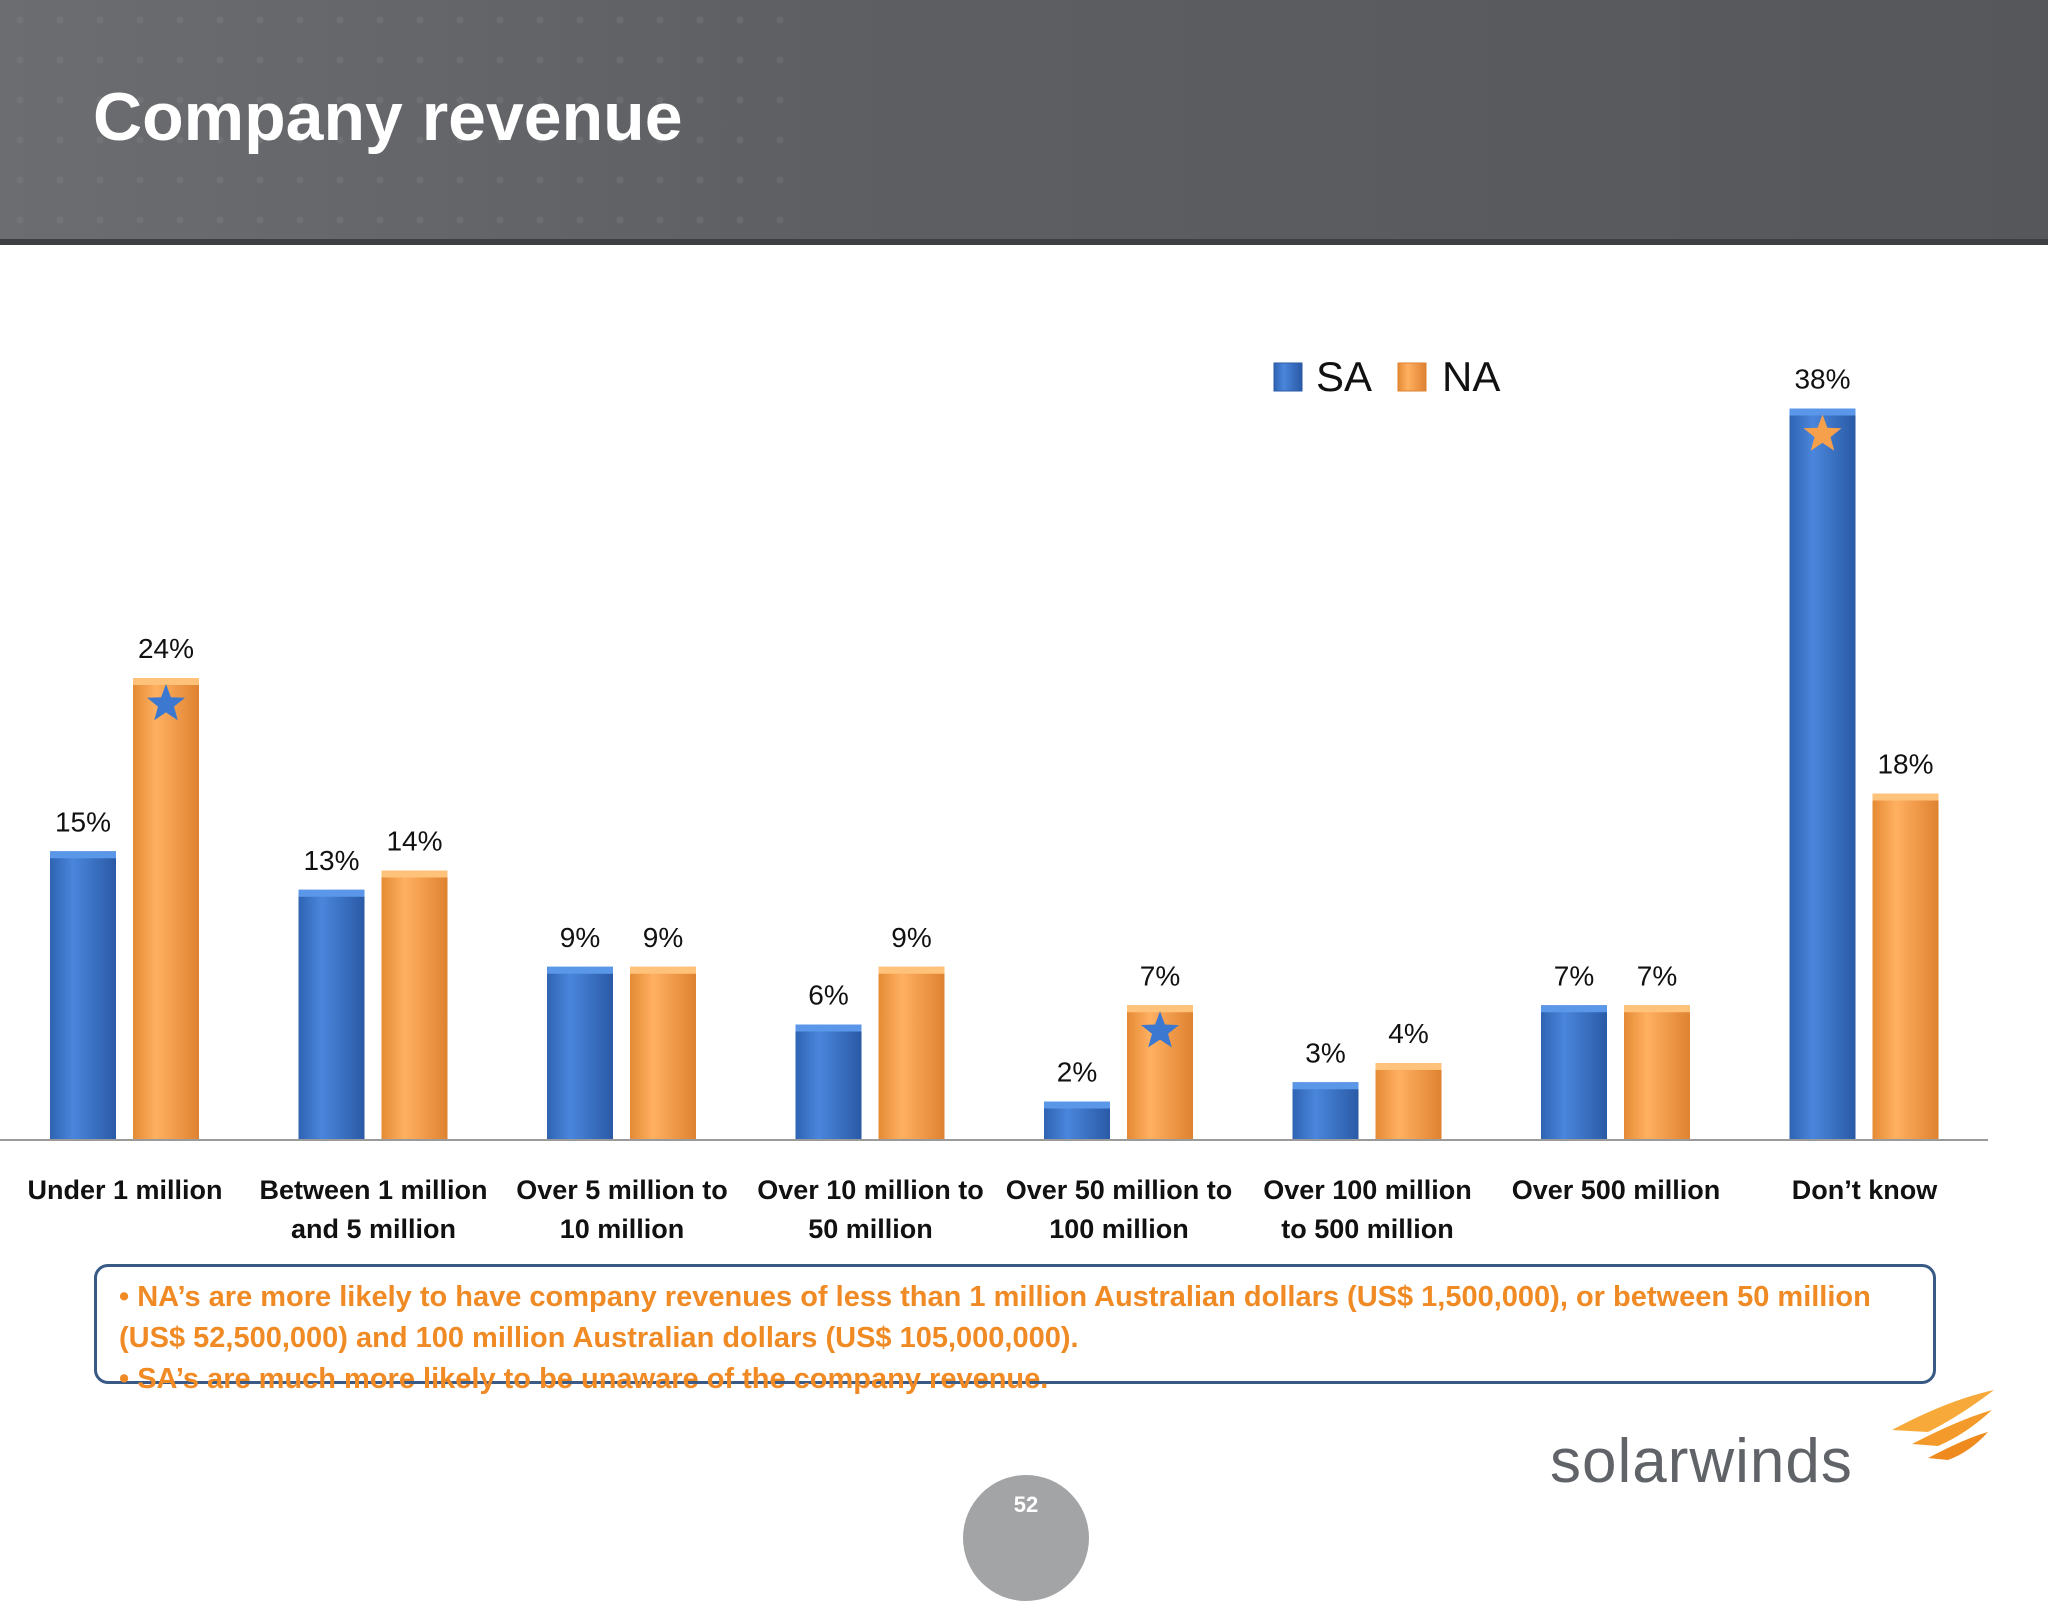 This screenshot has width=2048, height=1601. Describe the element at coordinates (1657, 975) in the screenshot. I see `data-label-na-6: 7%` at that location.